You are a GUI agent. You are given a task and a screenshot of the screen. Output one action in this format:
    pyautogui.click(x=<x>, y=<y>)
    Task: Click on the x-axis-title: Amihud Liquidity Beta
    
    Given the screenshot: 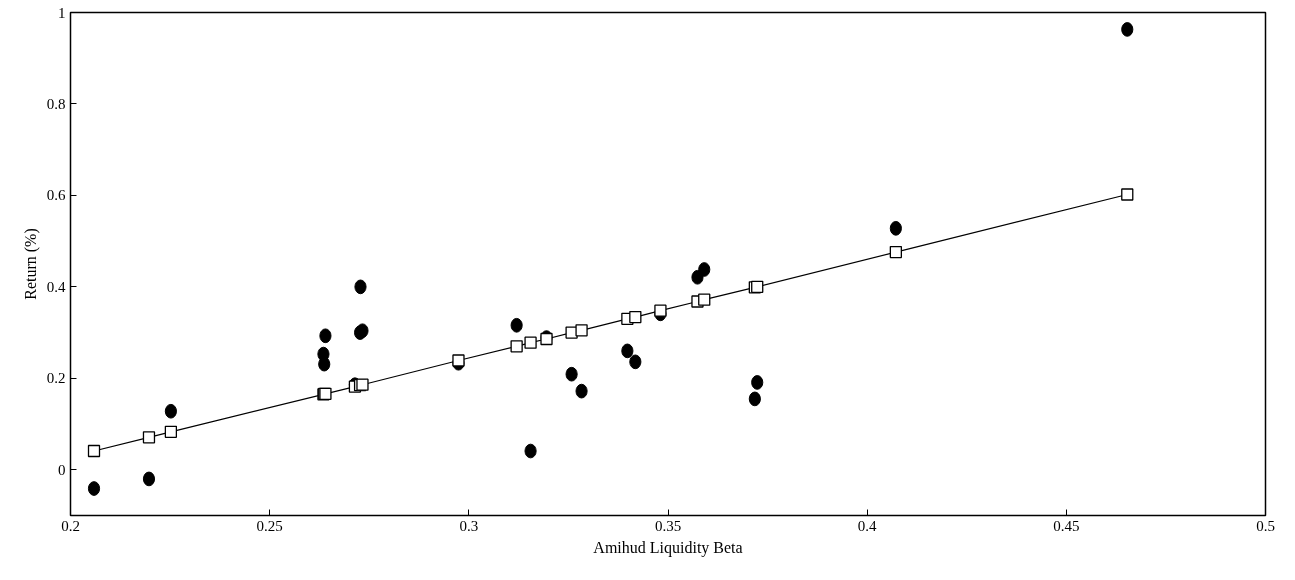 What is the action you would take?
    pyautogui.click(x=668, y=547)
    